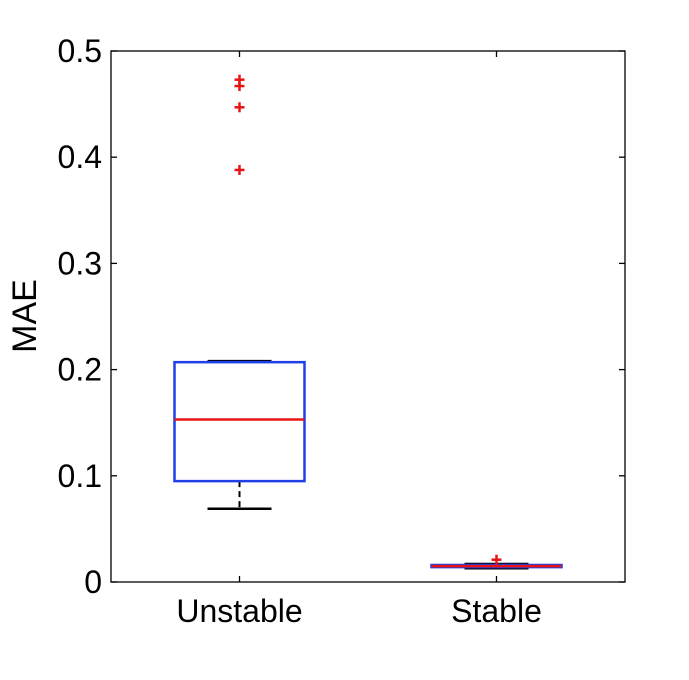 The image size is (689, 680). I want to click on y-tick-label: 0.5, so click(80, 51).